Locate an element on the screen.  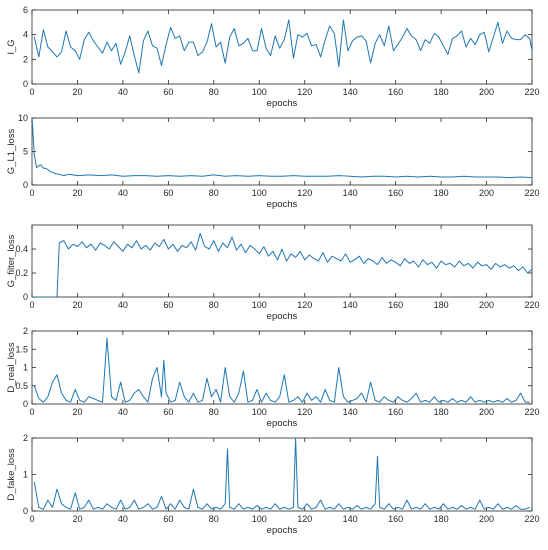
y-tick-label: 1.5 is located at coordinates (21, 349).